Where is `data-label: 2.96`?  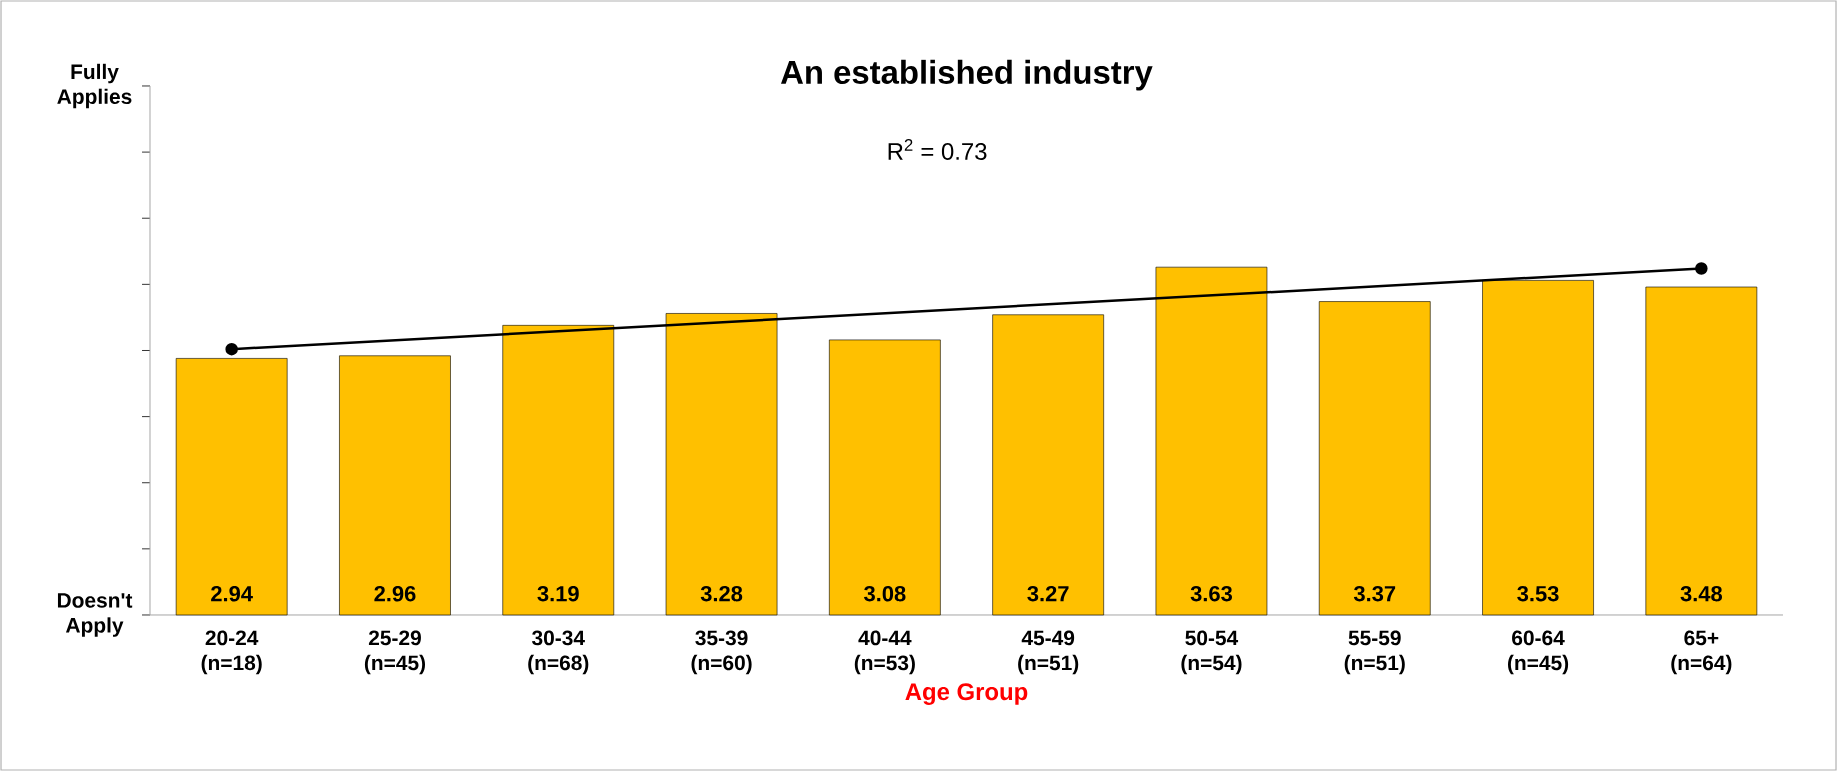
data-label: 2.96 is located at coordinates (395, 593).